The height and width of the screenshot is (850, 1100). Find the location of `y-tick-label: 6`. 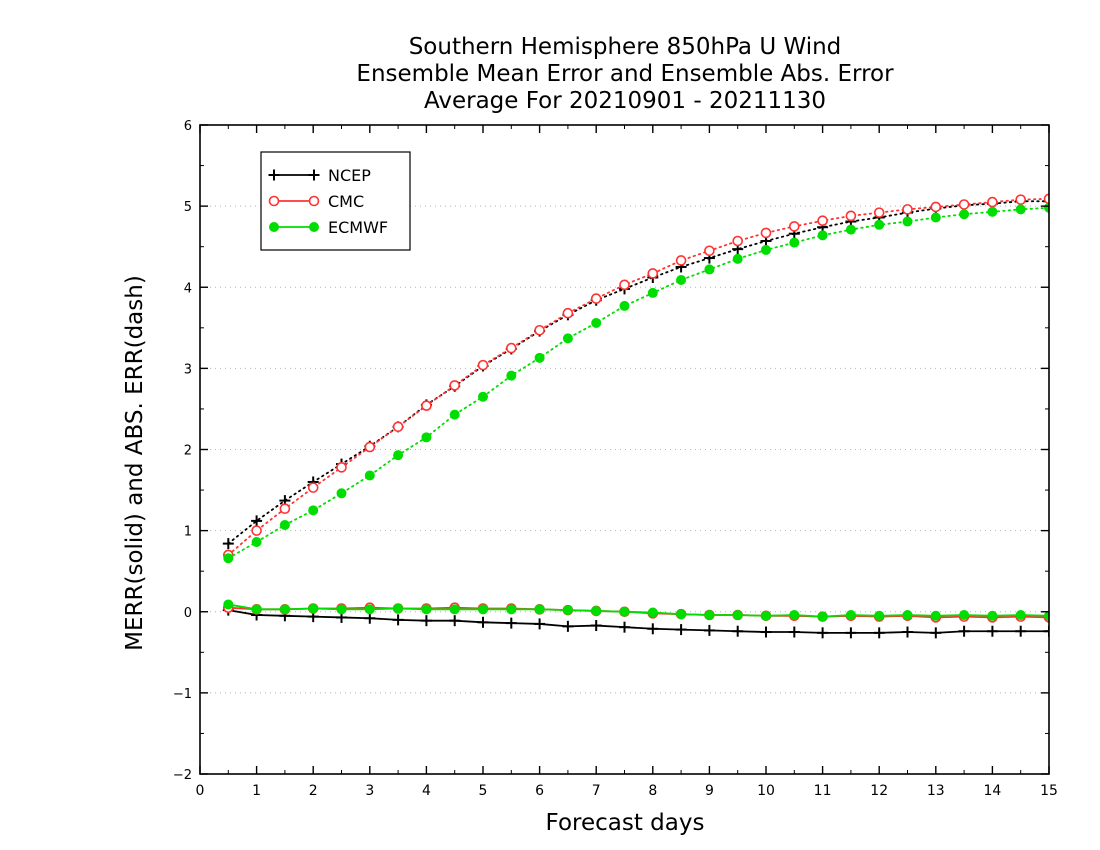

y-tick-label: 6 is located at coordinates (188, 126).